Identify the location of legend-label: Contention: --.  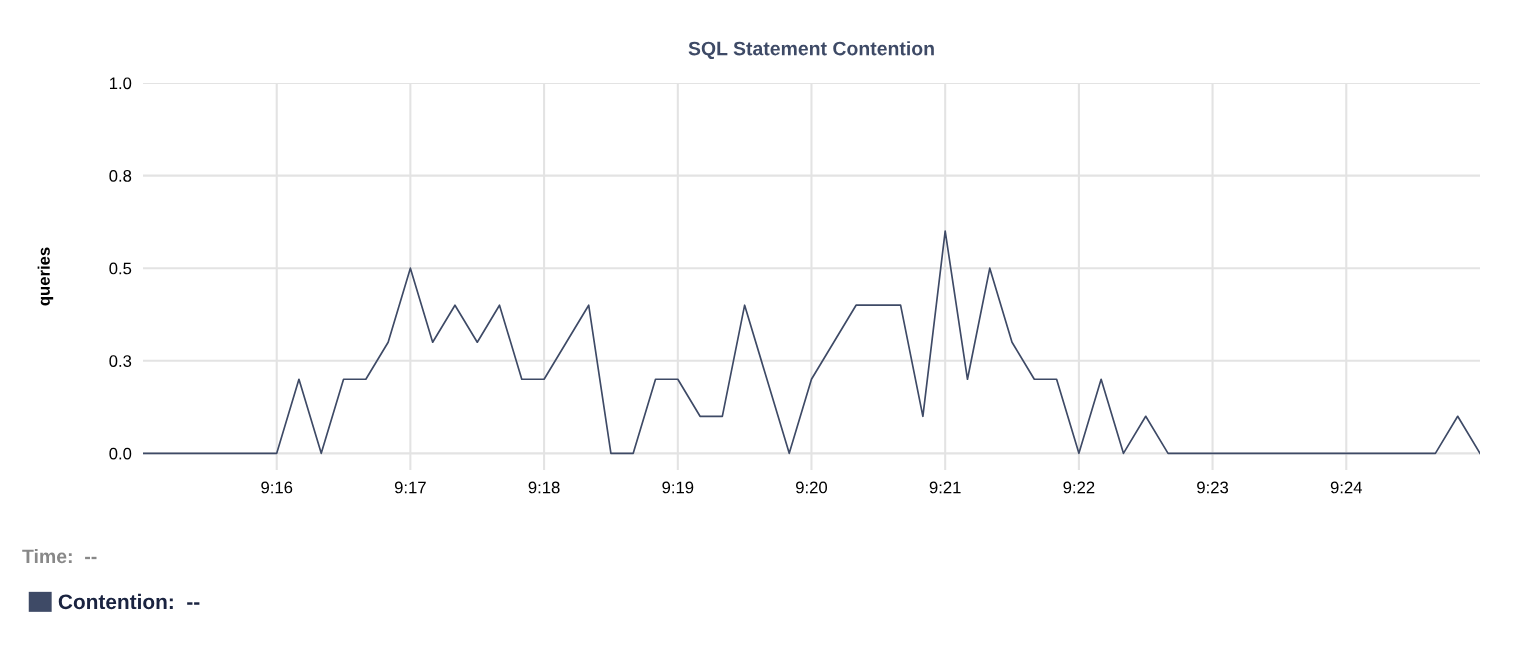
(129, 601).